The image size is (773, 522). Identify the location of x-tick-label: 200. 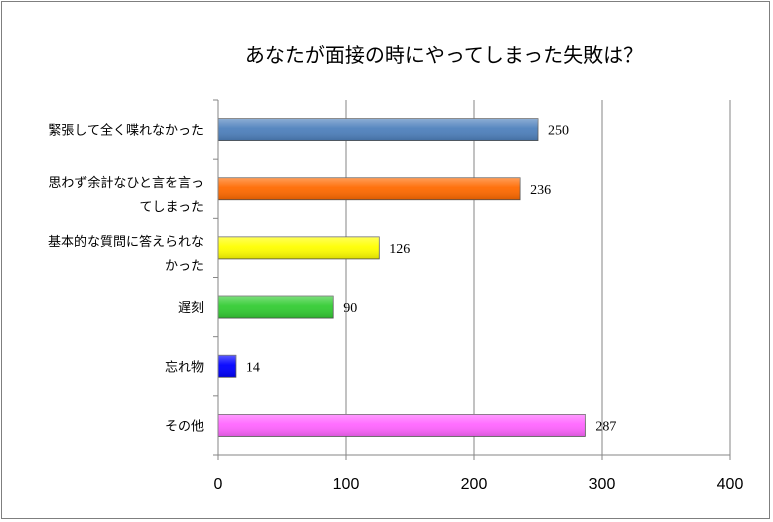
(474, 484).